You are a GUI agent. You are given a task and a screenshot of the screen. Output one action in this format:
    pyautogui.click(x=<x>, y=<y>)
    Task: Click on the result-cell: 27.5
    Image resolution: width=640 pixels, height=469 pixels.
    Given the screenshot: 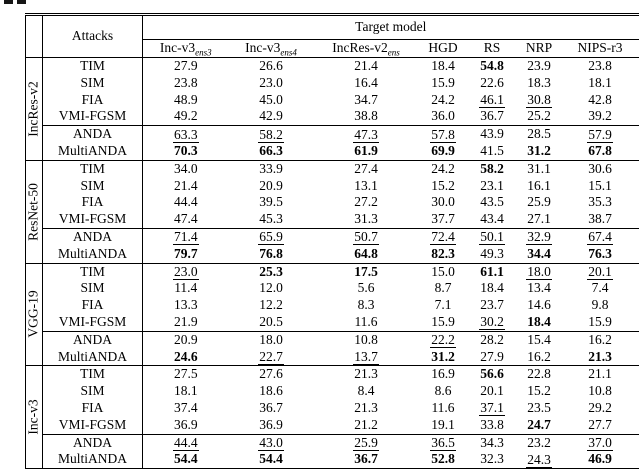 What is the action you would take?
    pyautogui.click(x=186, y=374)
    